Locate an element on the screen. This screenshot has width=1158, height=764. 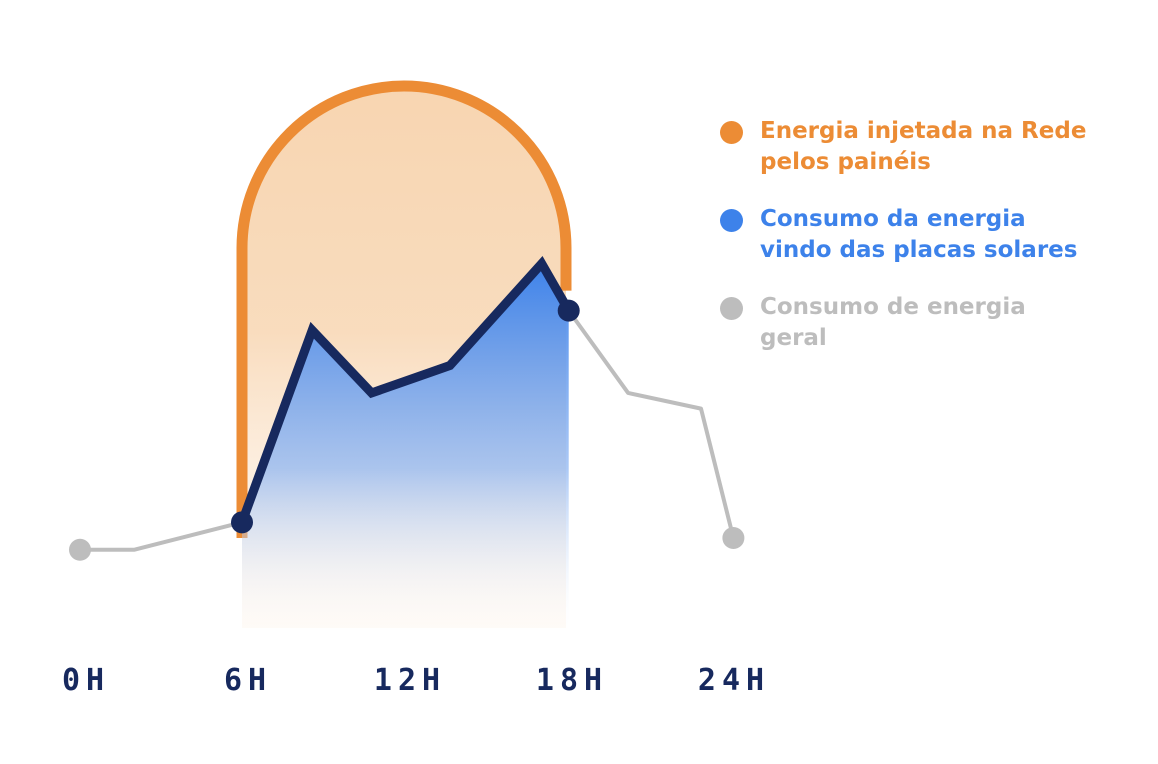
x-tick-label: 6H is located at coordinates (248, 680).